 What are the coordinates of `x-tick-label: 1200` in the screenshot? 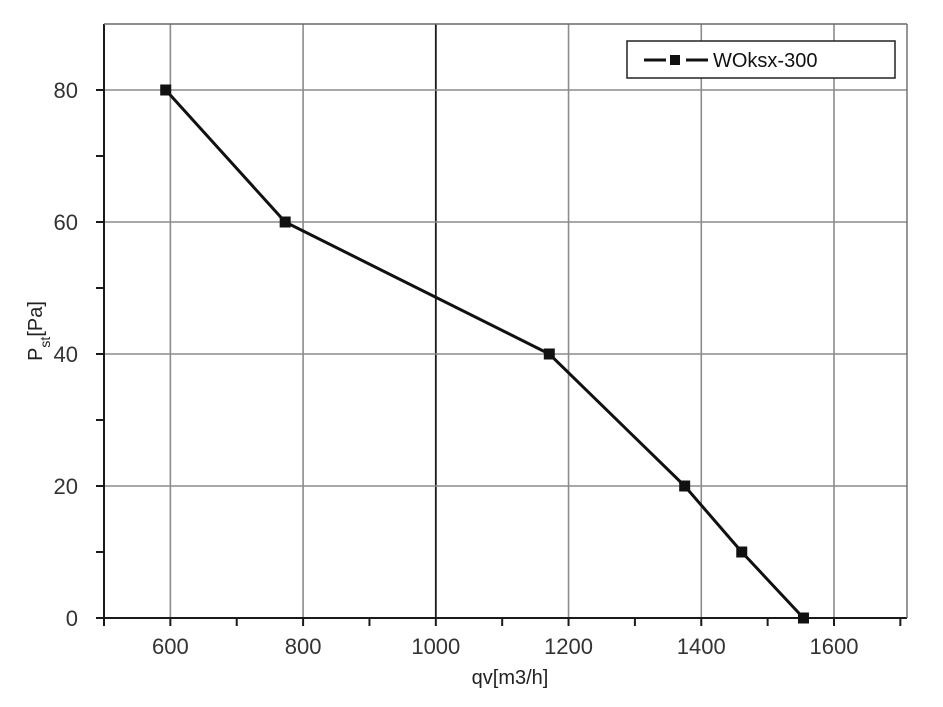 It's located at (568, 646).